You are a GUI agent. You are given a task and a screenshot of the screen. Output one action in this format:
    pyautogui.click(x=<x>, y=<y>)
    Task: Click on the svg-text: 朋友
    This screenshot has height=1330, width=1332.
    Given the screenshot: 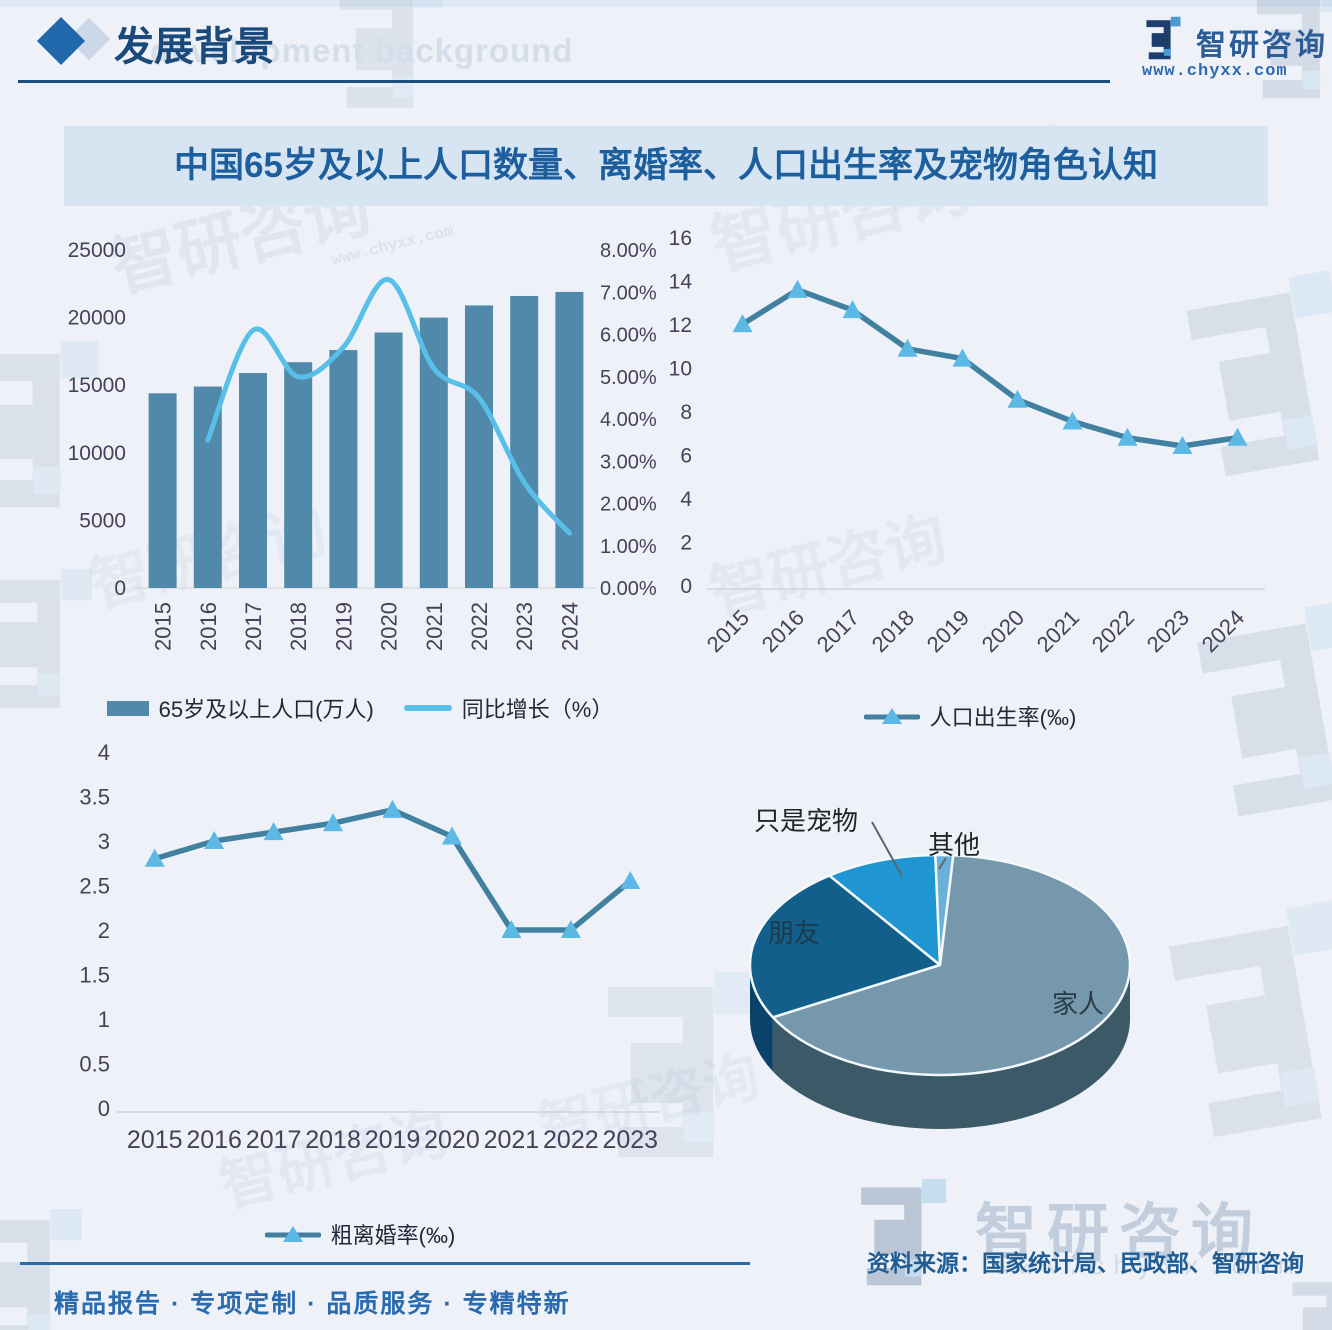 What is the action you would take?
    pyautogui.click(x=794, y=933)
    